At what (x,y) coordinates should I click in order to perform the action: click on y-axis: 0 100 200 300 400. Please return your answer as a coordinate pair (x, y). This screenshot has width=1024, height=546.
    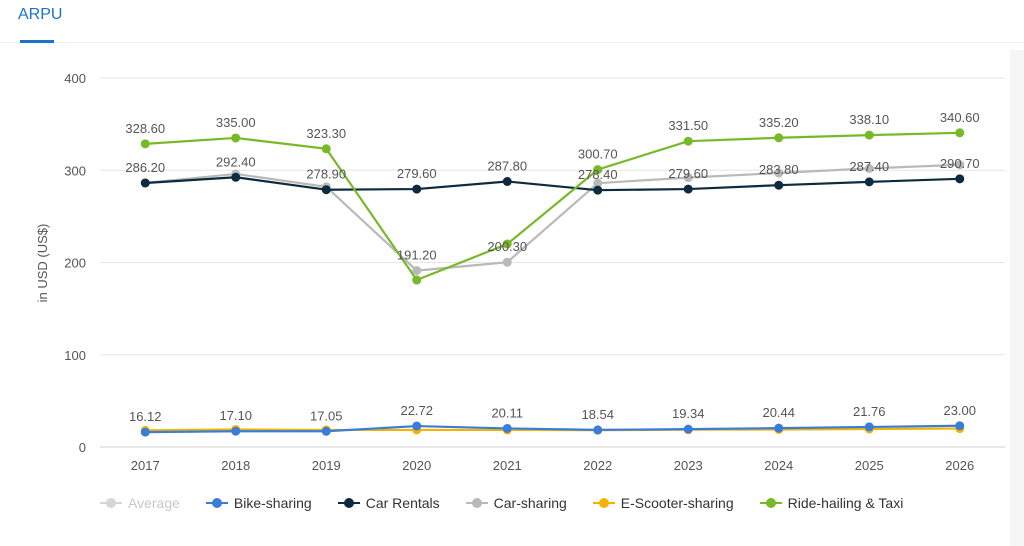
    Looking at the image, I should click on (75, 263).